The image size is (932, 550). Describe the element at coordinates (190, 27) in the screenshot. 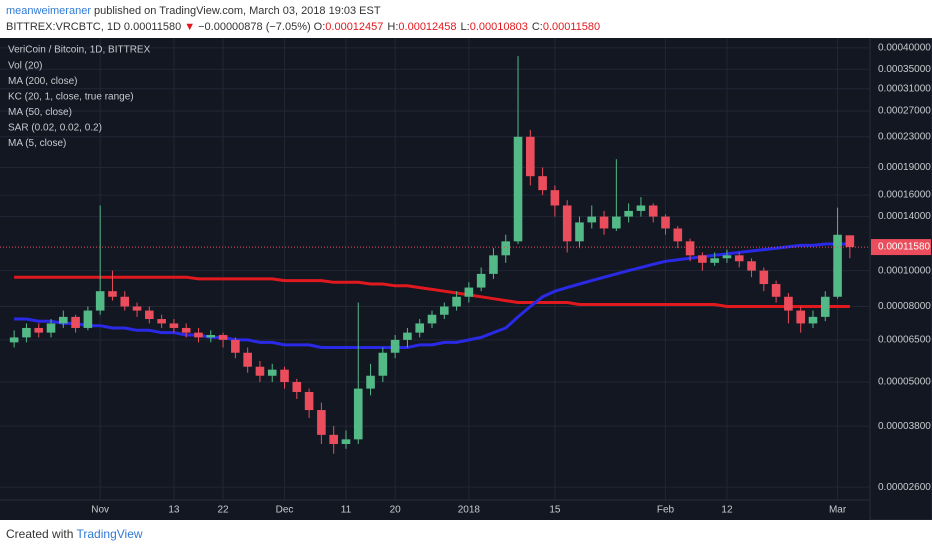

I see `arrow: ▼` at that location.